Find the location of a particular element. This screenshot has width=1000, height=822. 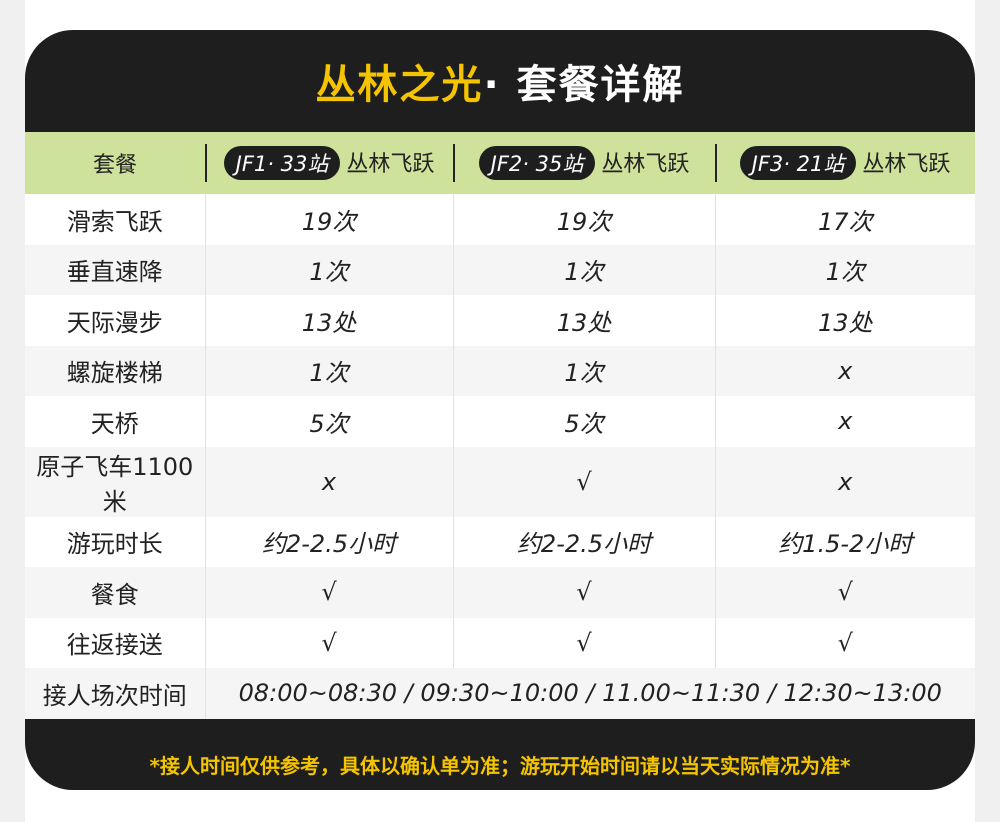

row-label: 游玩时长 is located at coordinates (115, 541).